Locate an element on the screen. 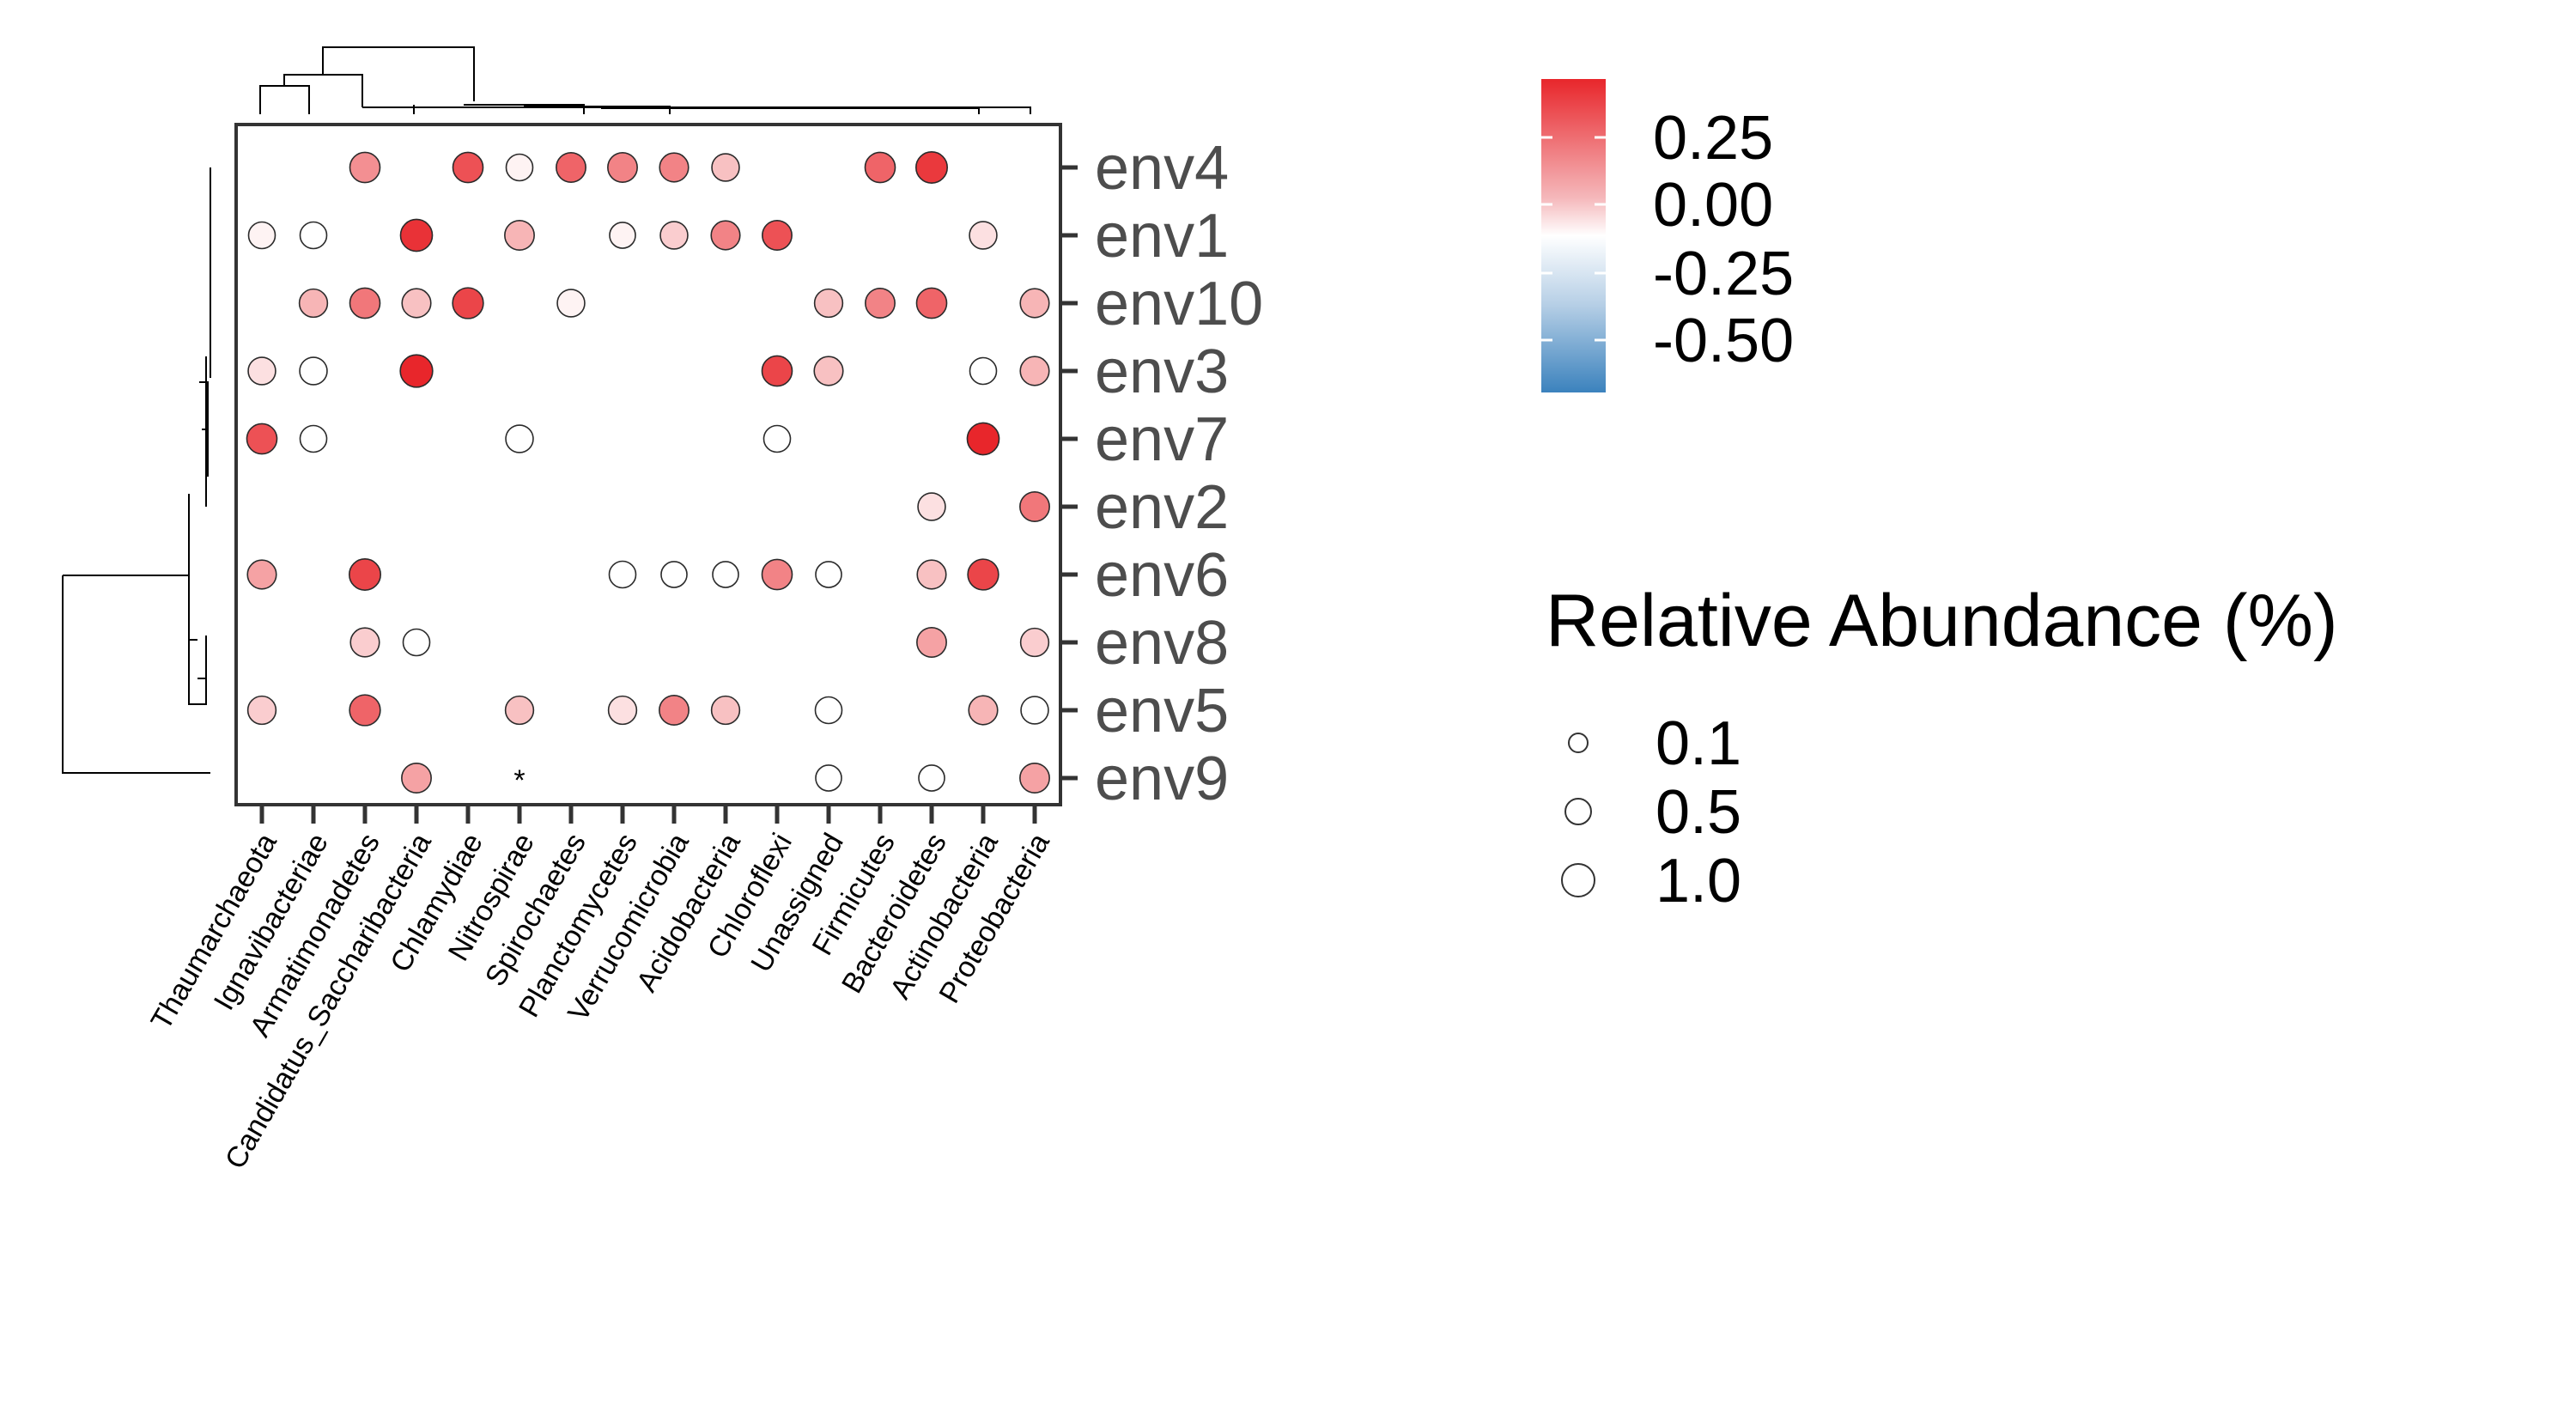 The height and width of the screenshot is (1417, 2576). y-tick-label: env6 is located at coordinates (1162, 575).